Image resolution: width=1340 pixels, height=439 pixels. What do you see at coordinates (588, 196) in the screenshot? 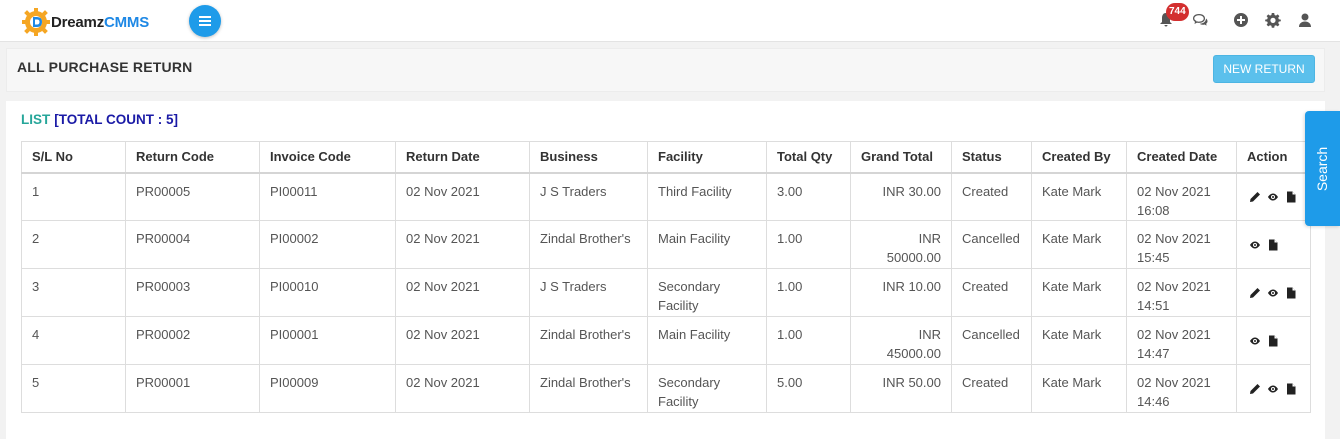
I see `cell-business: J S Traders` at bounding box center [588, 196].